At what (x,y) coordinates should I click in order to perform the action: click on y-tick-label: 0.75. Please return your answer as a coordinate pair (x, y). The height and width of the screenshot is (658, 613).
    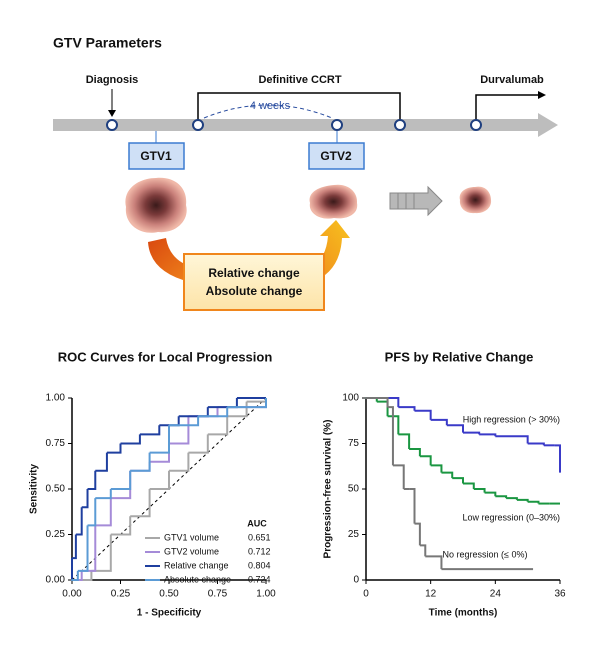
    Looking at the image, I should click on (56, 443).